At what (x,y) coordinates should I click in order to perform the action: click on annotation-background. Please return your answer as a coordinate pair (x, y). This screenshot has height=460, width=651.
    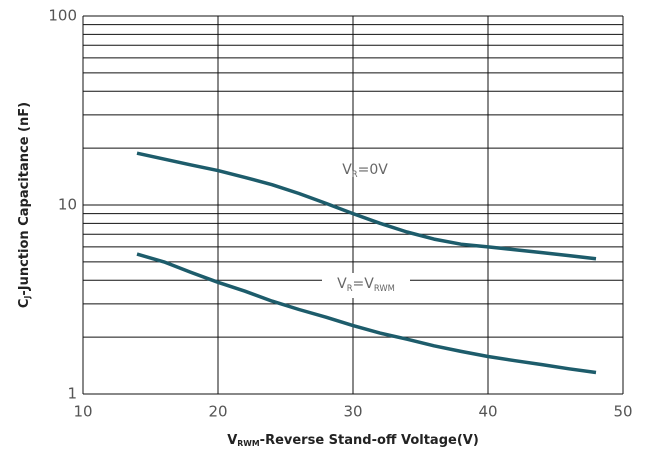
    Looking at the image, I should click on (366, 285).